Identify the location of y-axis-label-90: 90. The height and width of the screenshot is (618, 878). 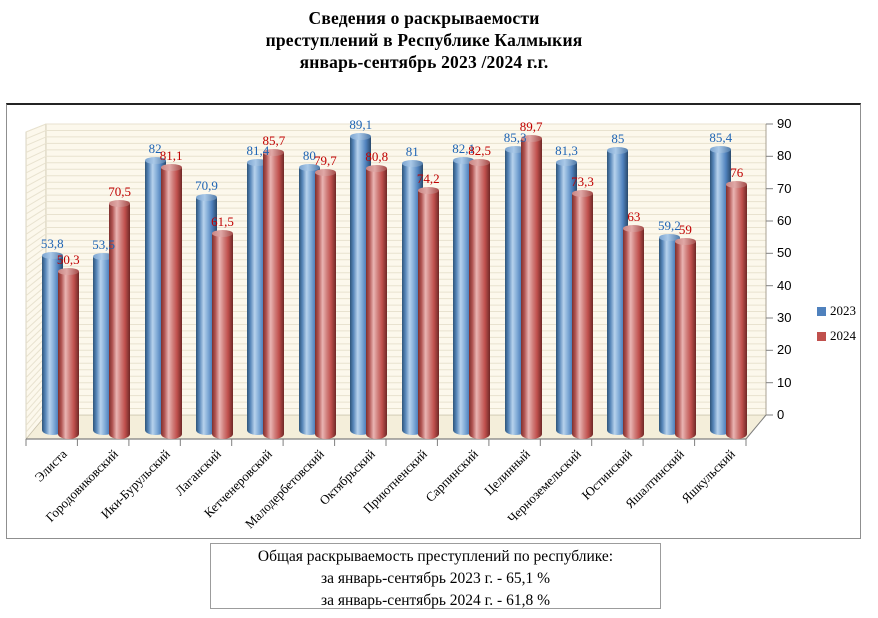
(784, 123).